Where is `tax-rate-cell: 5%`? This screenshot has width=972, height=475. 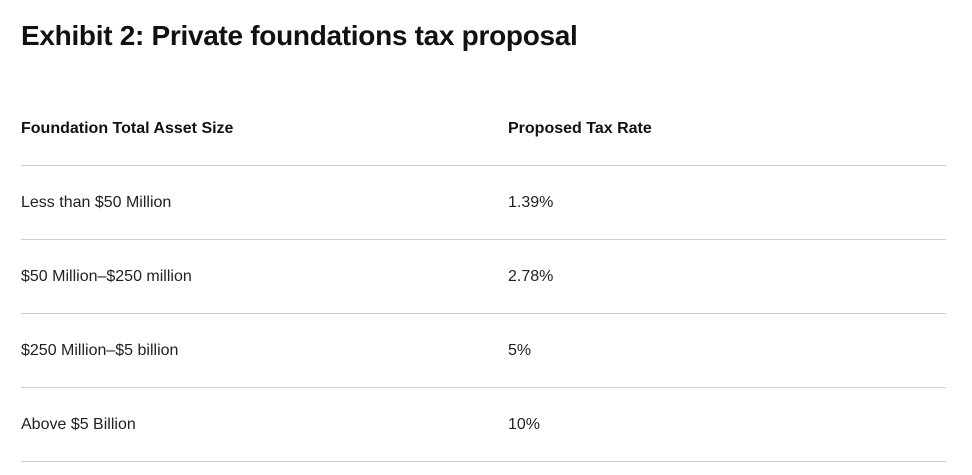 tax-rate-cell: 5% is located at coordinates (520, 350).